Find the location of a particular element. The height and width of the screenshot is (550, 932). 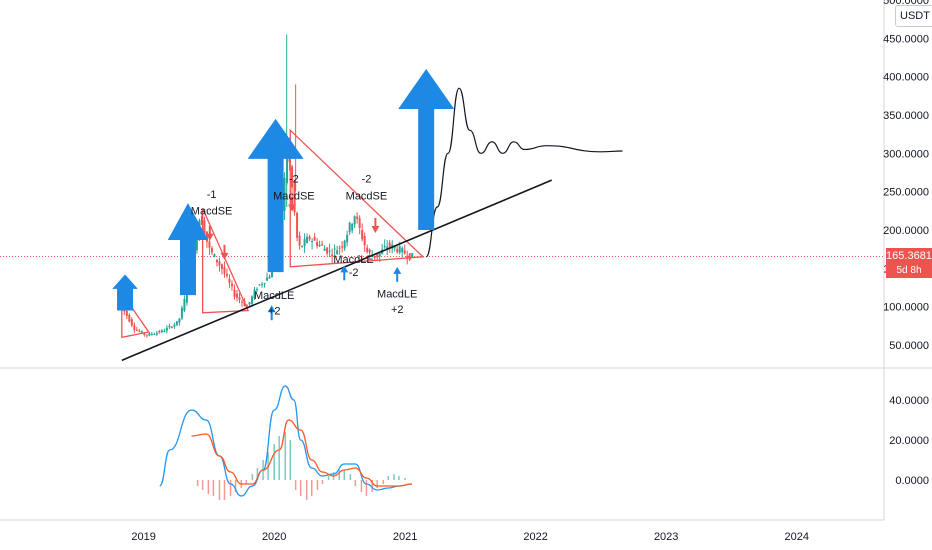

bar-countdown-tag: 5d 8h is located at coordinates (909, 271).